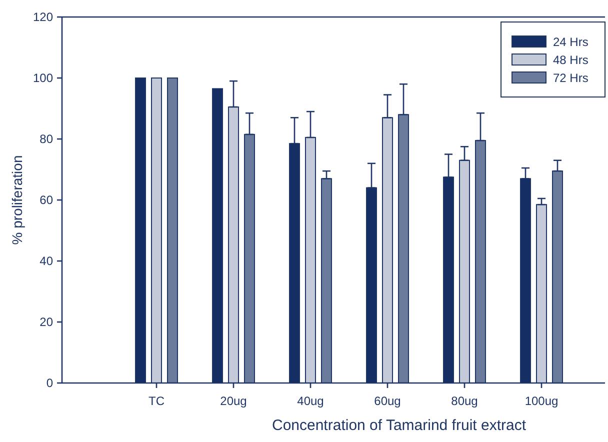 This screenshot has height=442, width=608. Describe the element at coordinates (570, 78) in the screenshot. I see `legend-label: 72 Hrs` at that location.